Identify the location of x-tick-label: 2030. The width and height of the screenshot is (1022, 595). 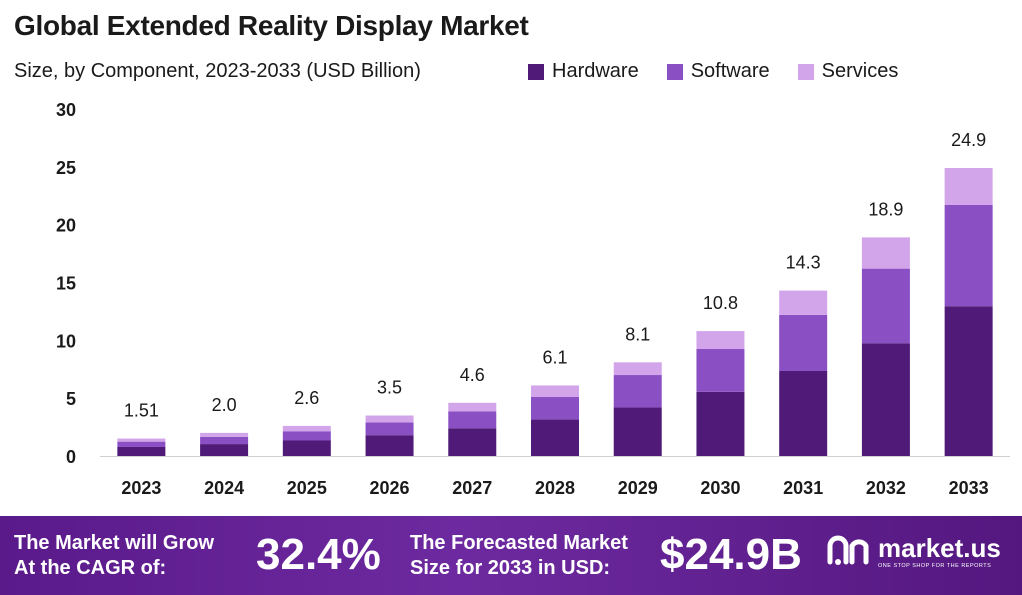
(720, 488).